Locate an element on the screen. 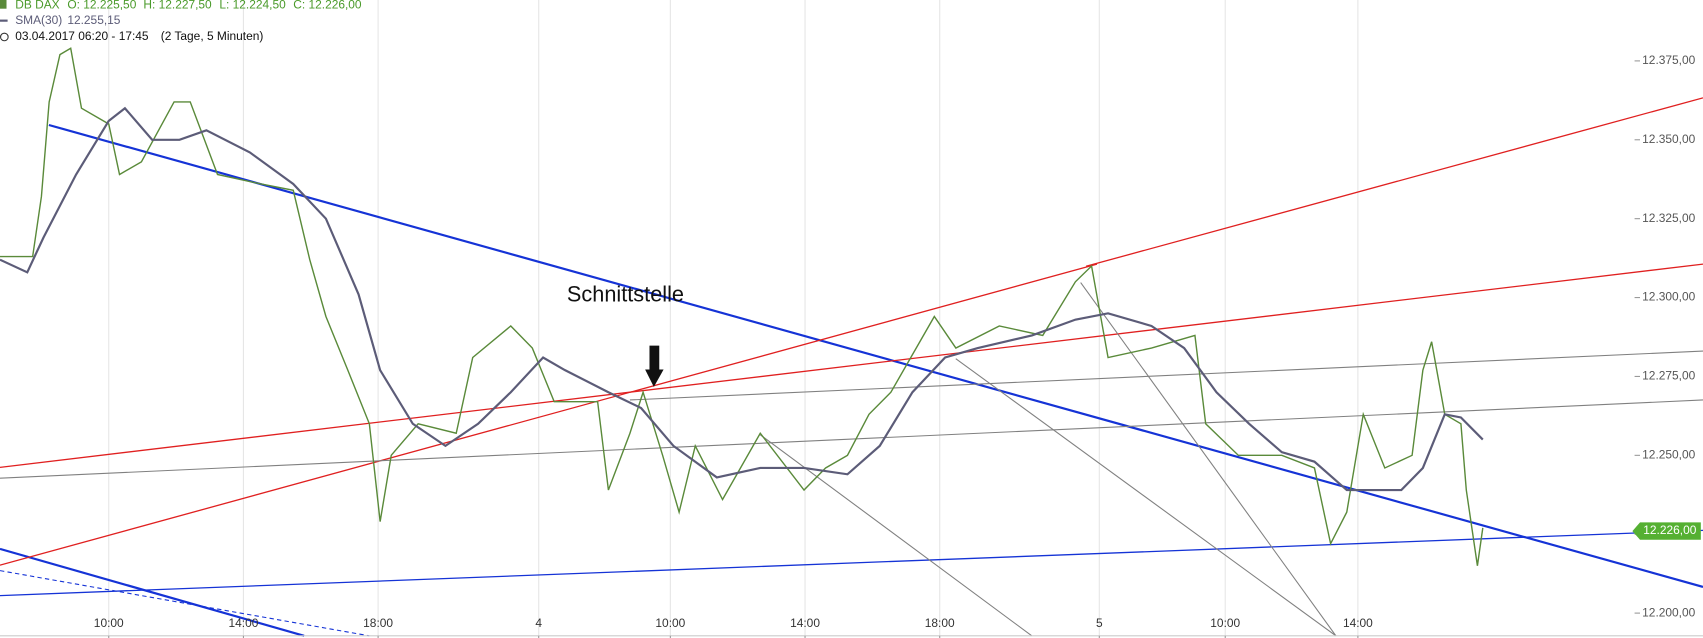 This screenshot has height=638, width=1703. y-tick-label: 12.325,00 is located at coordinates (1668, 218).